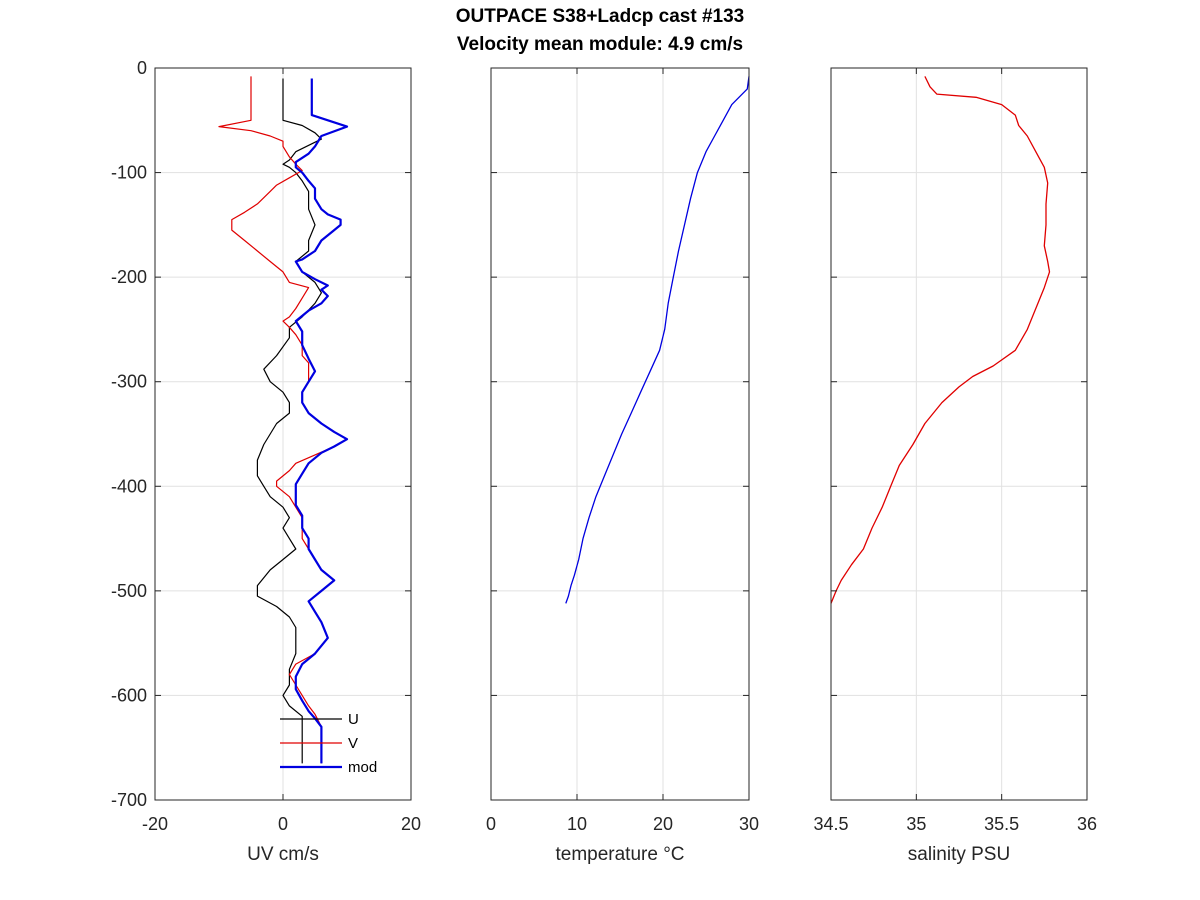 The width and height of the screenshot is (1200, 900). I want to click on temperature-xlabel: temperature °C, so click(619, 854).